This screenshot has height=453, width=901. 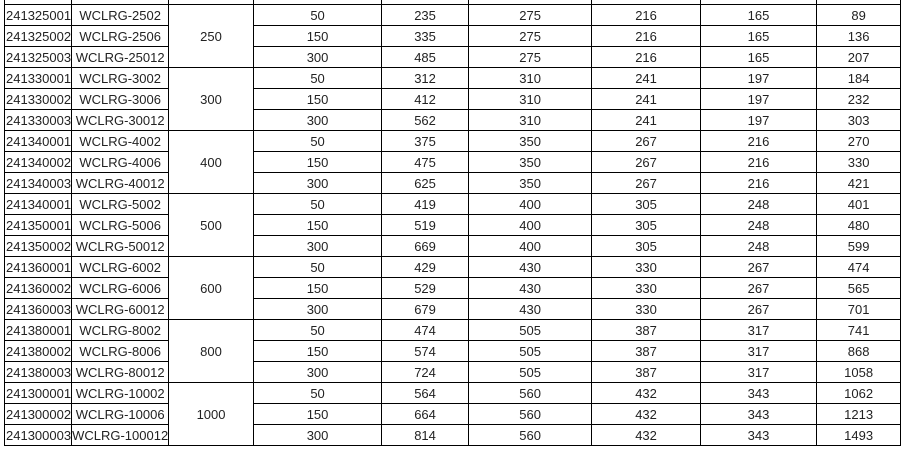 What do you see at coordinates (425, 330) in the screenshot?
I see `cell-c2: 474` at bounding box center [425, 330].